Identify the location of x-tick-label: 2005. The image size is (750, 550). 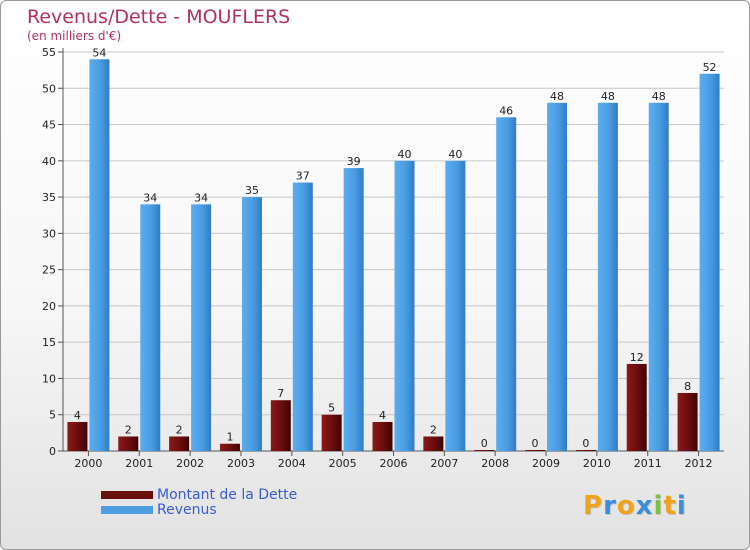
(343, 463).